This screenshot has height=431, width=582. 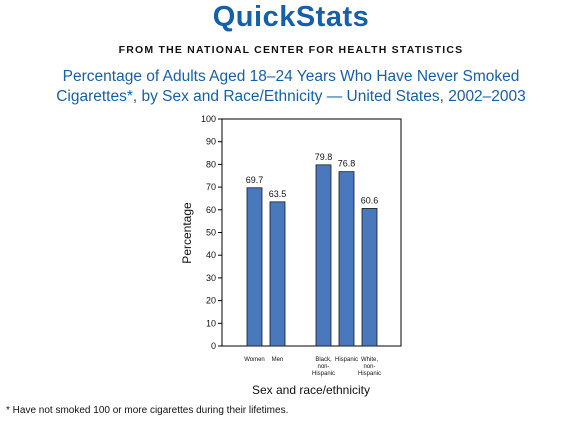 I want to click on x-tick-label: Men, so click(x=278, y=360).